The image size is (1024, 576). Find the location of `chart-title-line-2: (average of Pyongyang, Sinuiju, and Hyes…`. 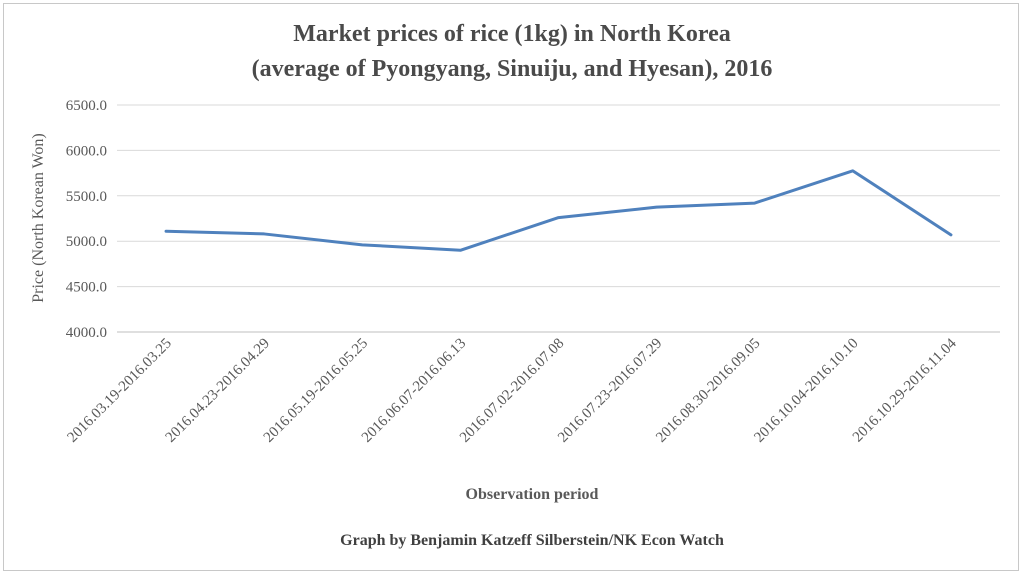

chart-title-line-2: (average of Pyongyang, Sinuiju, and Hyes… is located at coordinates (512, 69).